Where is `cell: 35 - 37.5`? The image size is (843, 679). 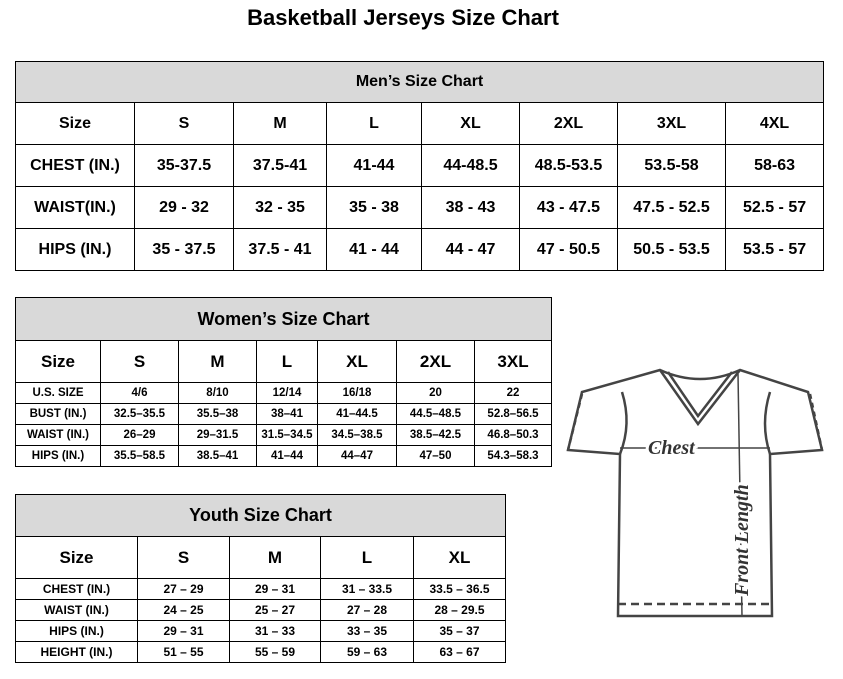 cell: 35 - 37.5 is located at coordinates (184, 249).